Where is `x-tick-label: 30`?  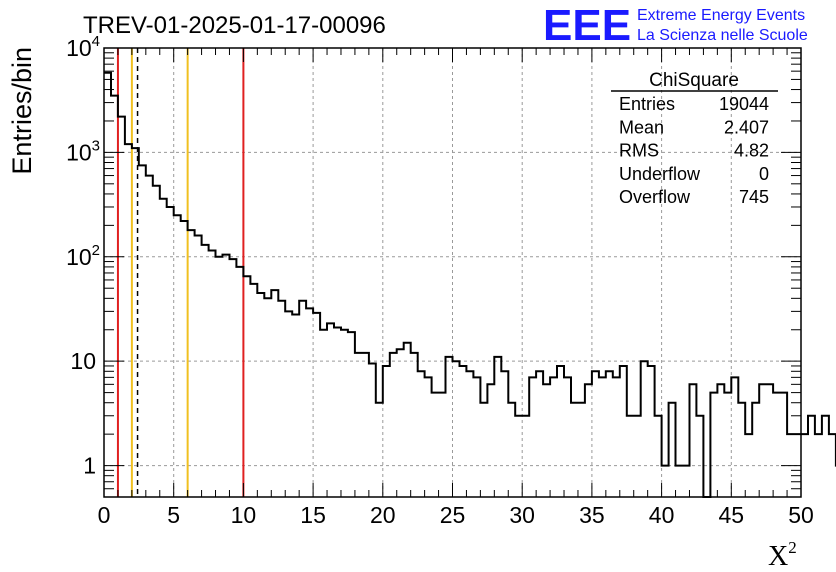 x-tick-label: 30 is located at coordinates (522, 515).